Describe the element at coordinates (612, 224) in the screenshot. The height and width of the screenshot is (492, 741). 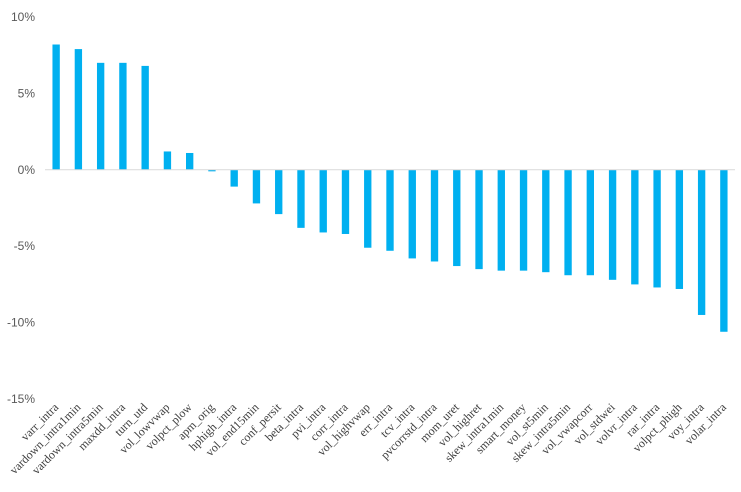
I see `bar-vol_stdwei` at that location.